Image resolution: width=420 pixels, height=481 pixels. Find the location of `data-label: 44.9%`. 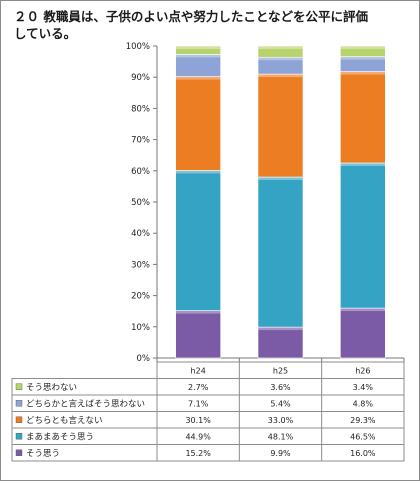

data-label: 44.9% is located at coordinates (198, 436).